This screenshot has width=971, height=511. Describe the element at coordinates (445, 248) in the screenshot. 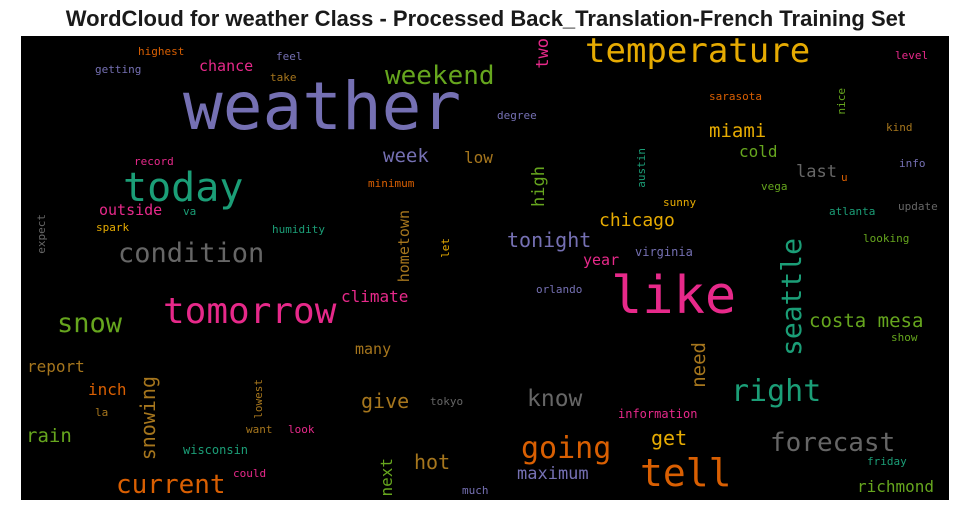

I see `word-let: let` at that location.